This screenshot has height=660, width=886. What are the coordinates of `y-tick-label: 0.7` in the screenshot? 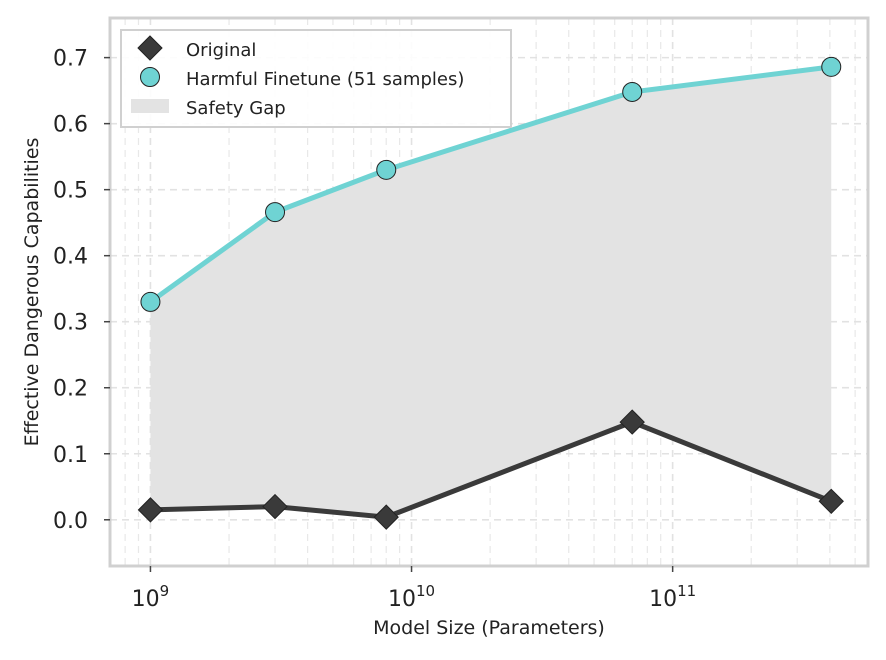 It's located at (70, 59).